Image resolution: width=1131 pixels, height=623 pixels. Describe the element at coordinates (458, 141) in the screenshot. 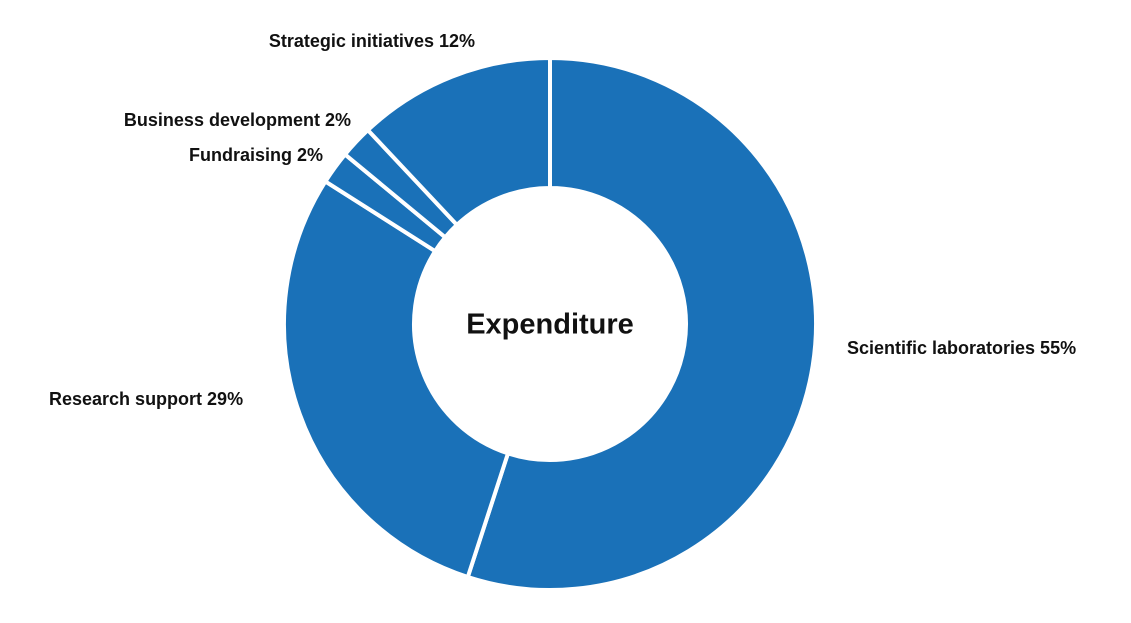

I see `slice-strategic-initiatives` at that location.